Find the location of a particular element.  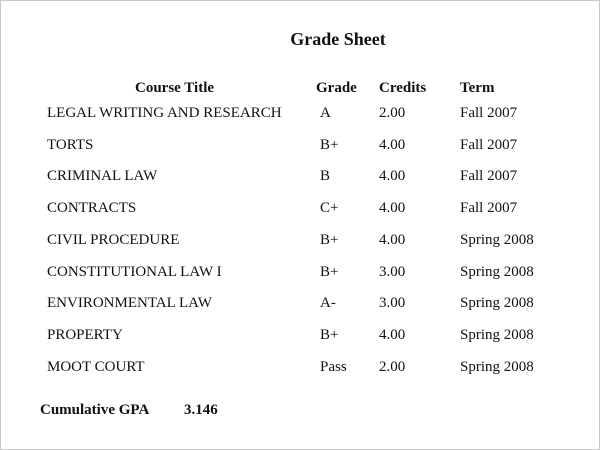

cell-grade: A- is located at coordinates (328, 303).